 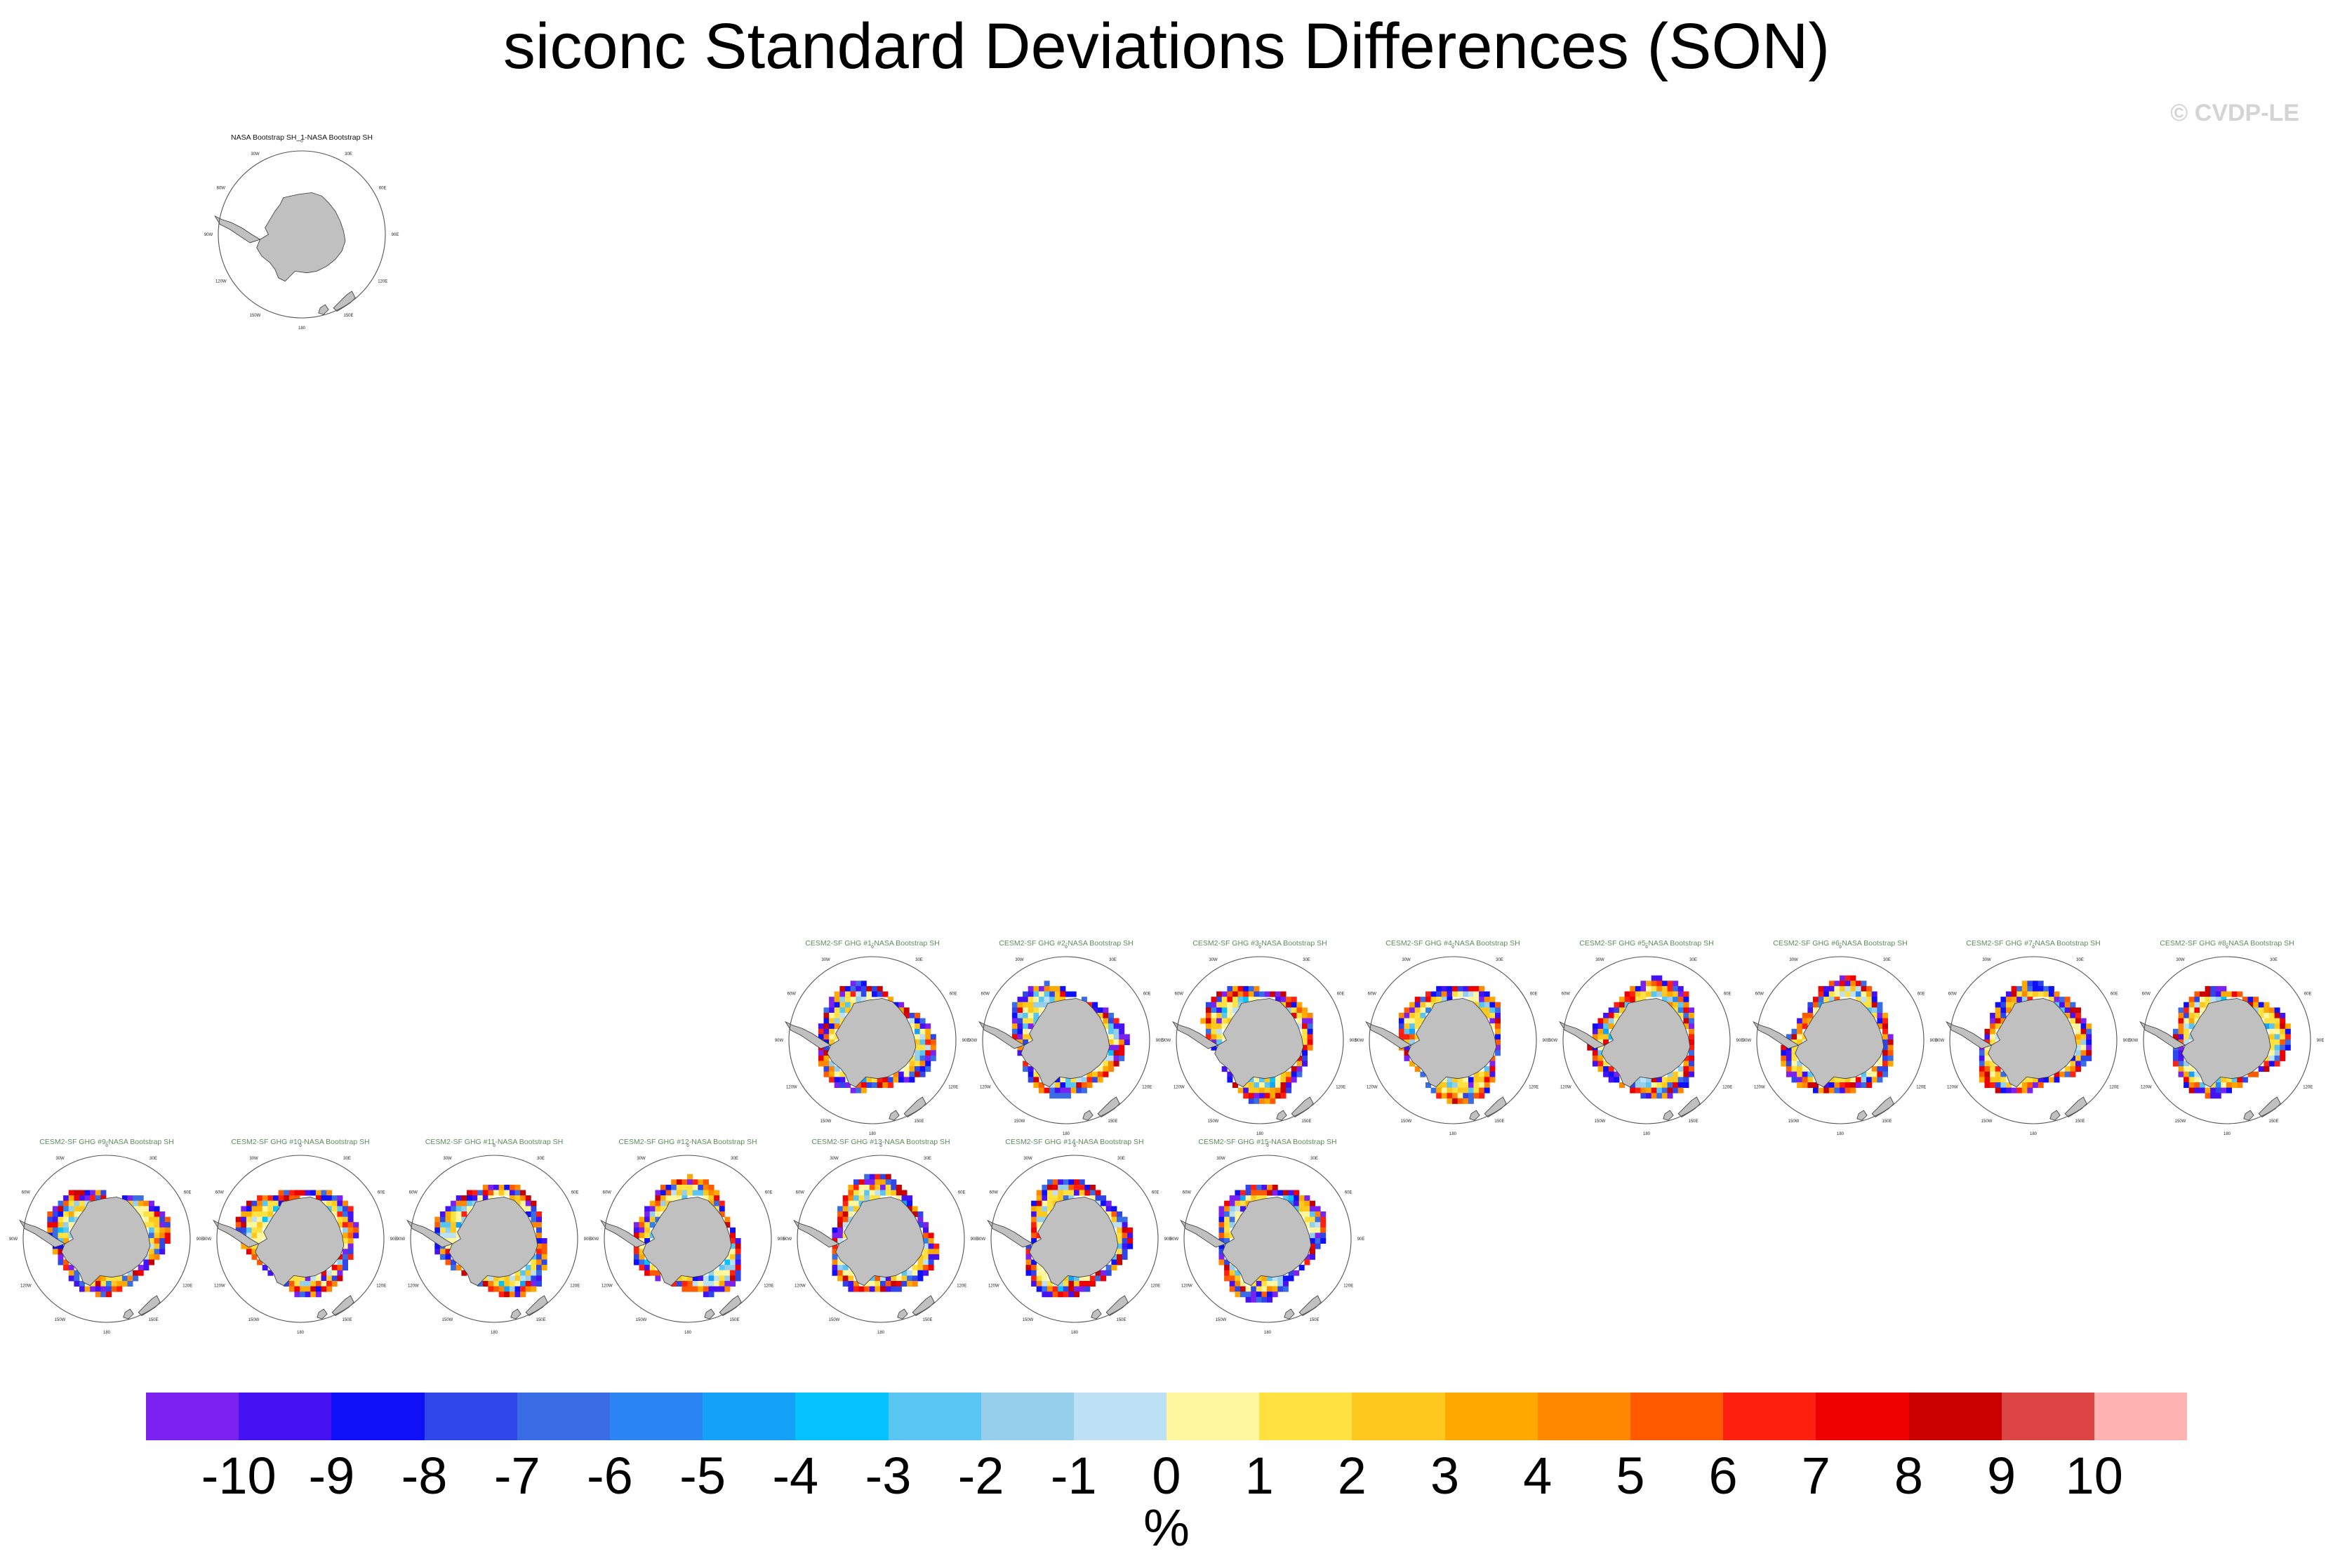 I want to click on longitude-label: 90W, so click(x=401, y=1239).